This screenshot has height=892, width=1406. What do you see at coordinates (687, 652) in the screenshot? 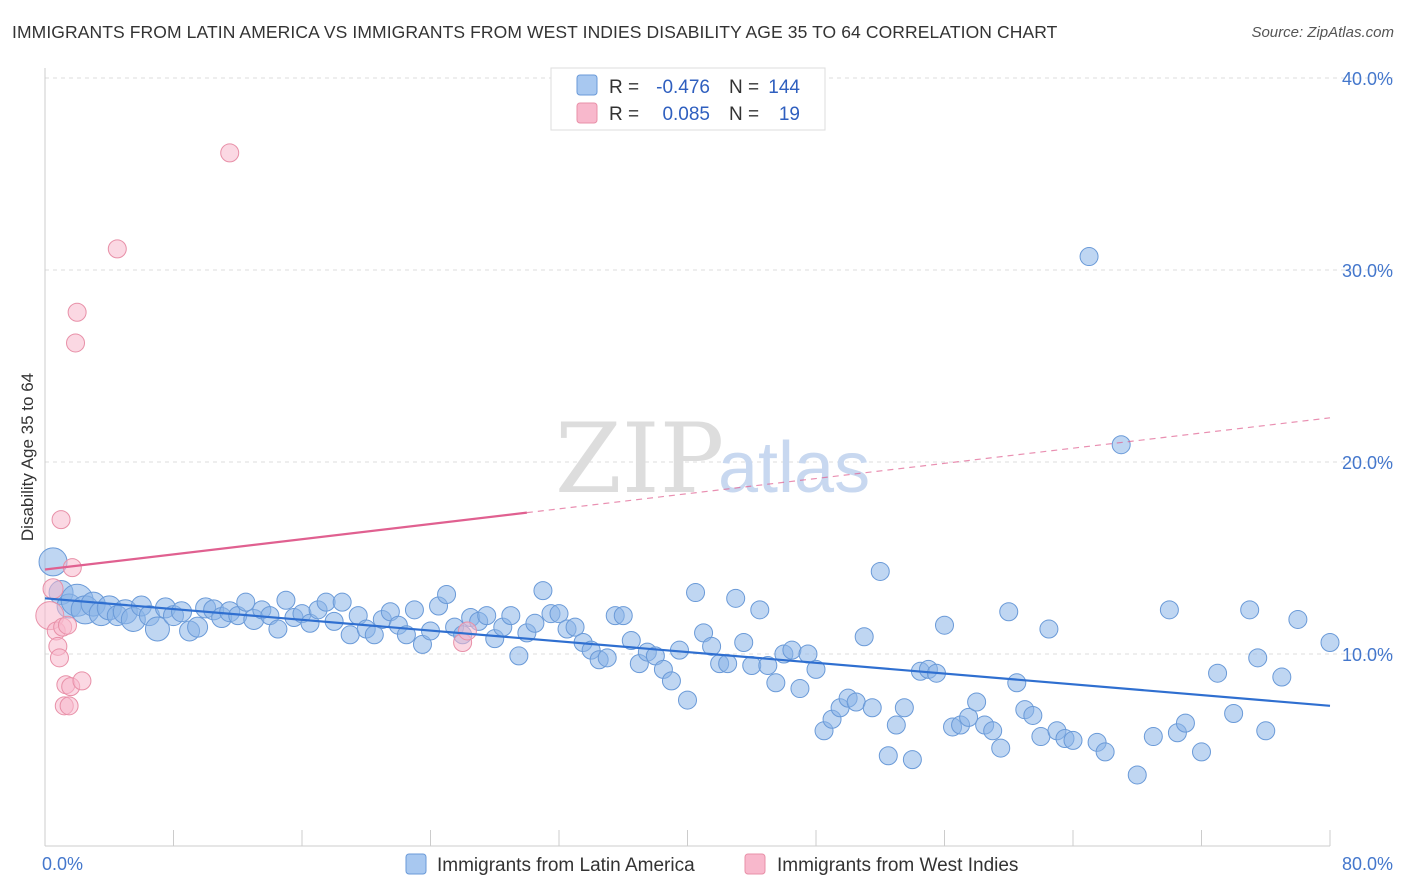
I see `trend-line-latin-america` at bounding box center [687, 652].